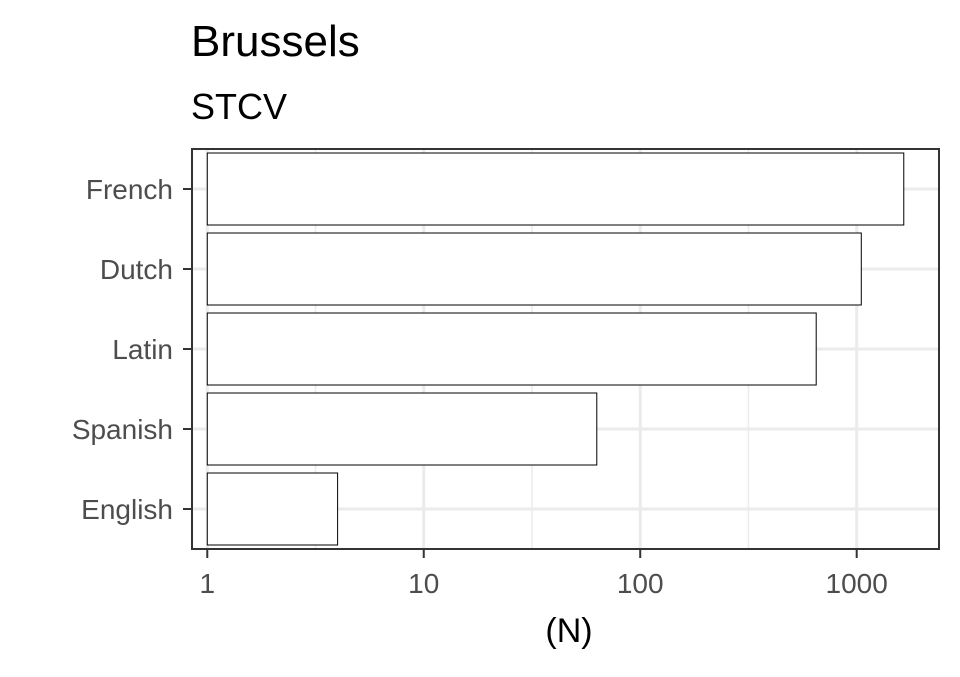 The height and width of the screenshot is (677, 960). What do you see at coordinates (239, 106) in the screenshot?
I see `chart-subtitle: STCV` at bounding box center [239, 106].